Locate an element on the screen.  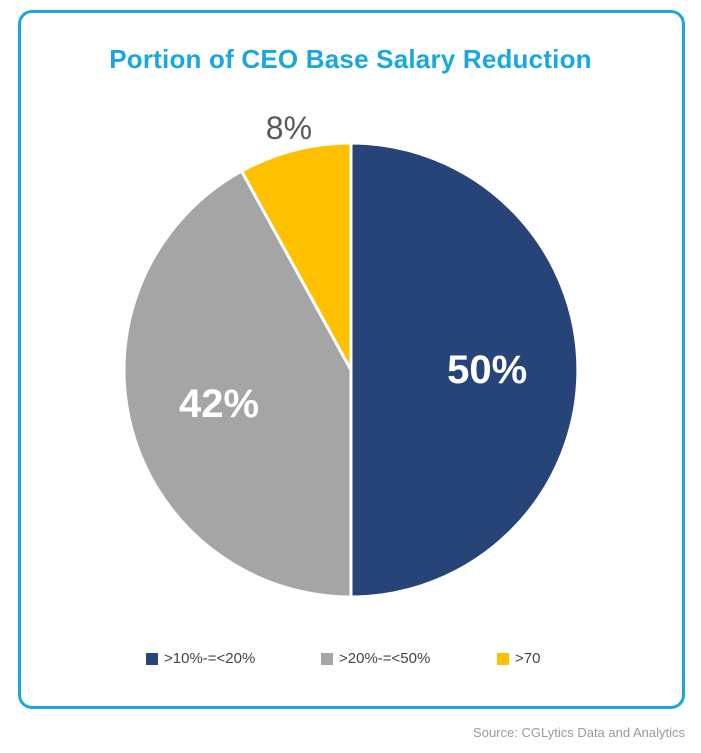
legend-label-10-20: >10%-=<20% is located at coordinates (210, 658).